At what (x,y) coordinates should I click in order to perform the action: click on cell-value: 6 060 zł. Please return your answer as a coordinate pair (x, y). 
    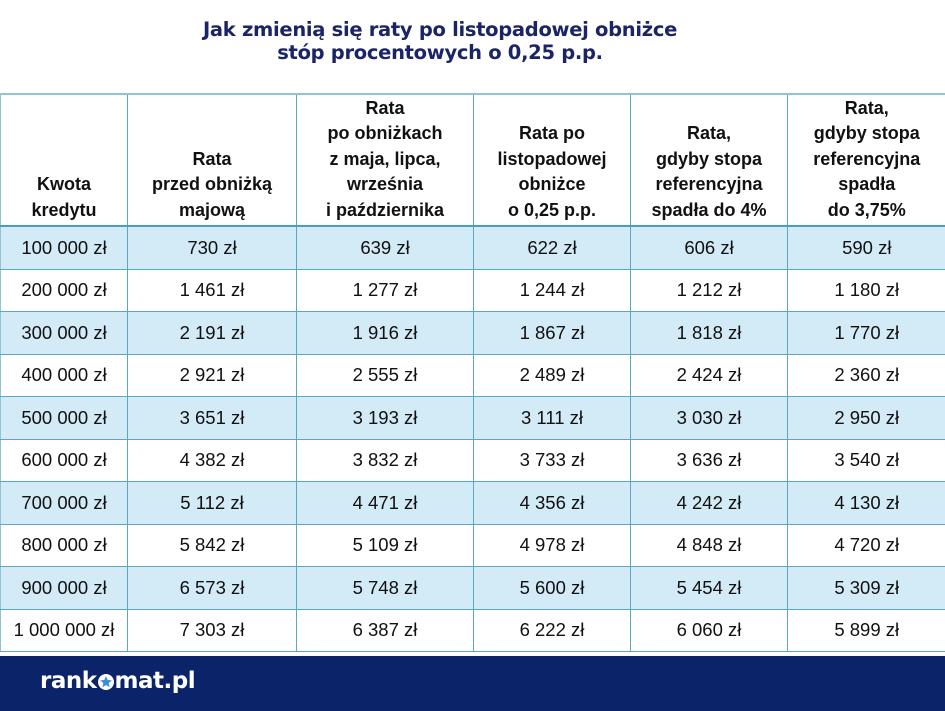
    Looking at the image, I should click on (709, 630).